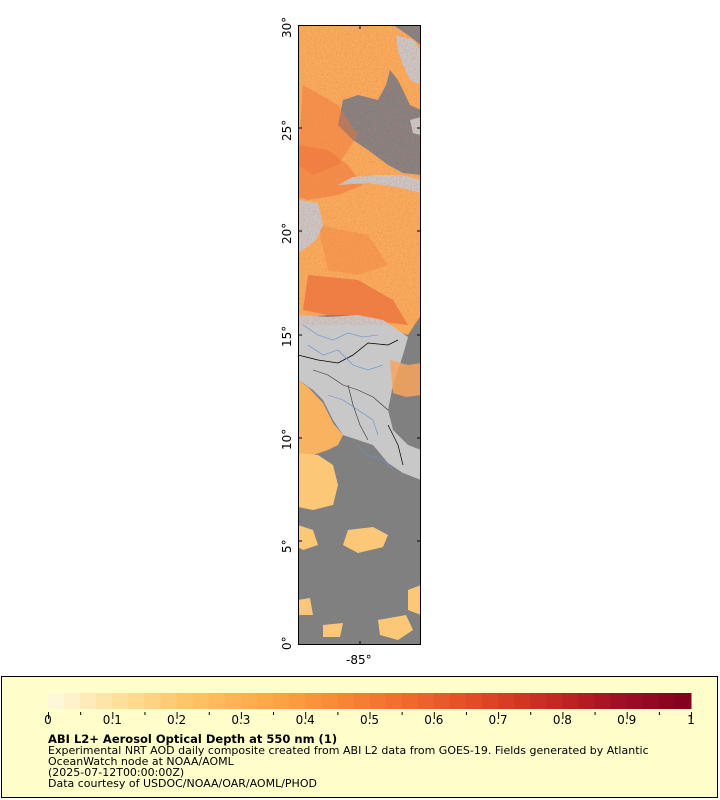  I want to click on colorbar-label: 0, so click(48, 720).